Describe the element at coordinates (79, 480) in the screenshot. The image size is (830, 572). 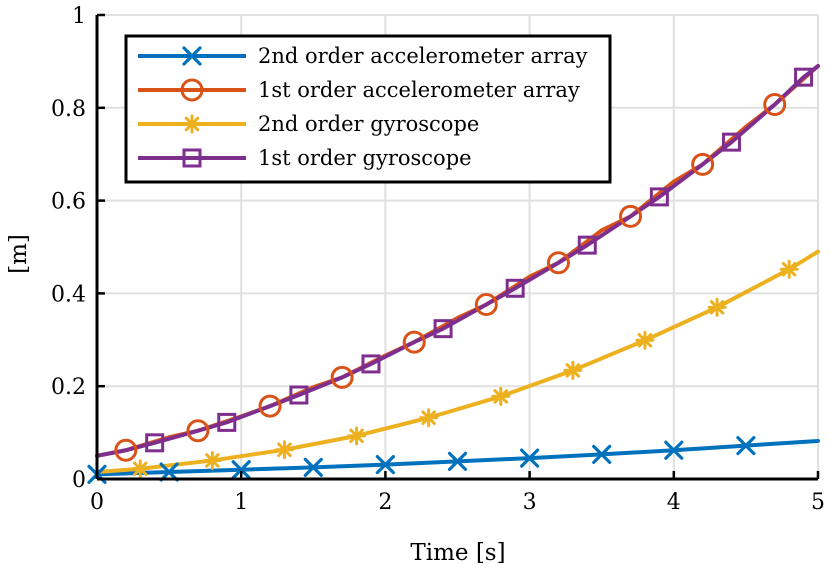
I see `y-tick-label-0: 0` at that location.